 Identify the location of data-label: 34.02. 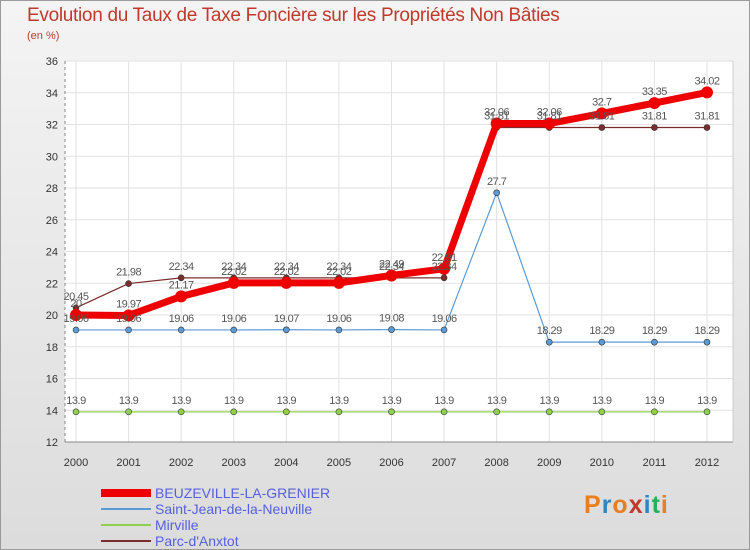
(706, 81).